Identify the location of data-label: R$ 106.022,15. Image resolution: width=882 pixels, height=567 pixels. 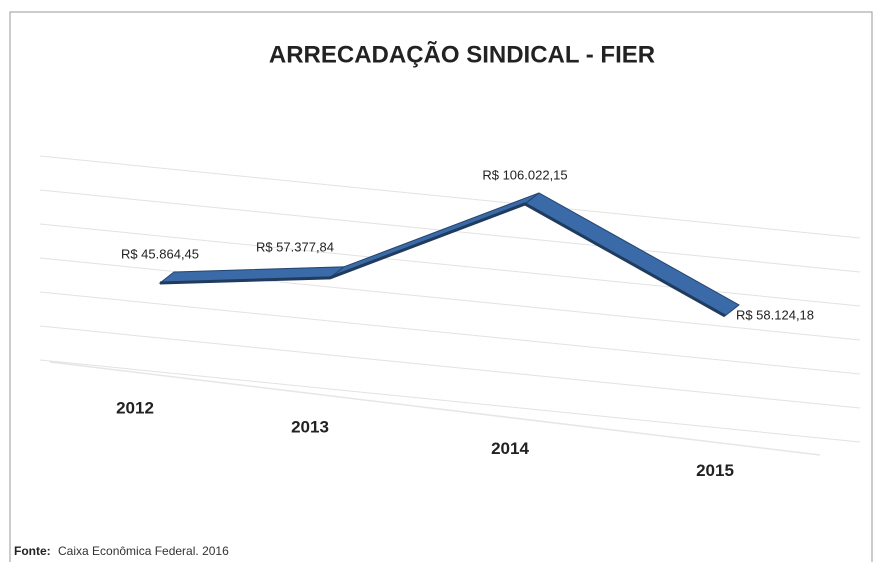
(524, 174).